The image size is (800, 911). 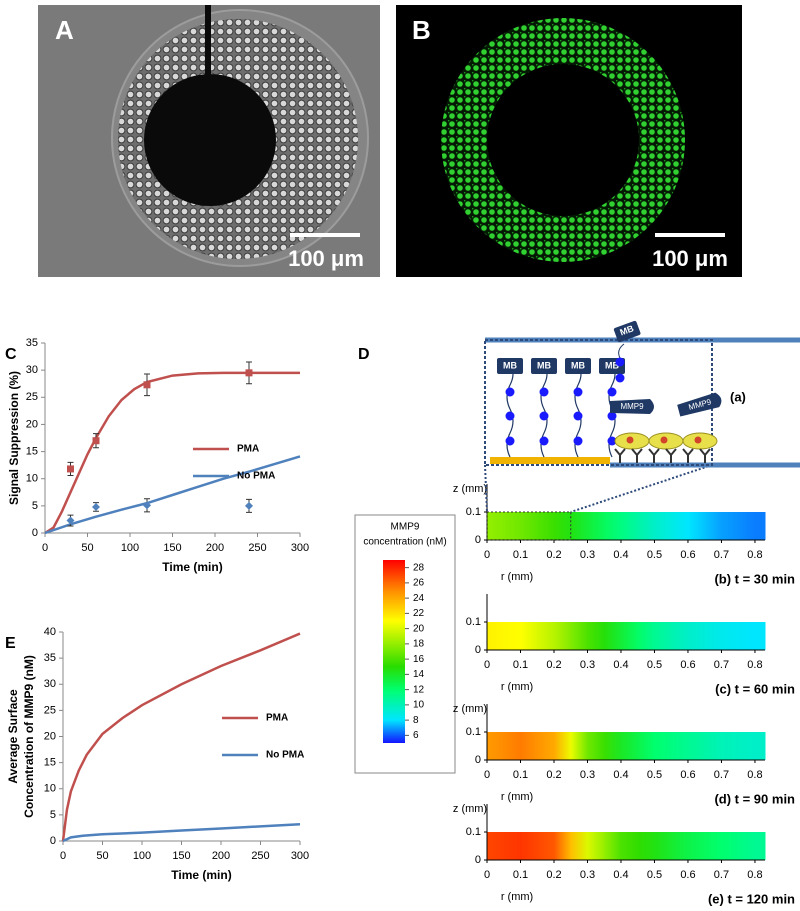 What do you see at coordinates (421, 30) in the screenshot?
I see `panel-label: B` at bounding box center [421, 30].